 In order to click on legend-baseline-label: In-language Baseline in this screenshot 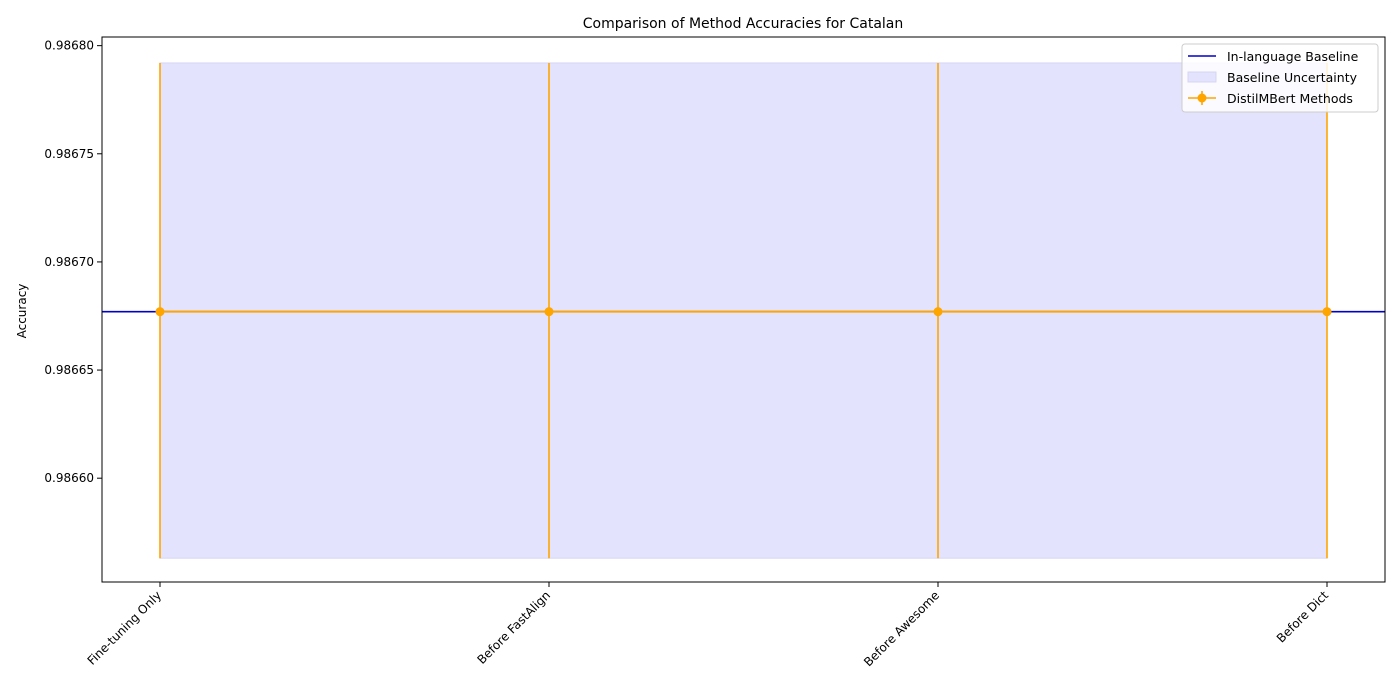, I will do `click(1293, 56)`.